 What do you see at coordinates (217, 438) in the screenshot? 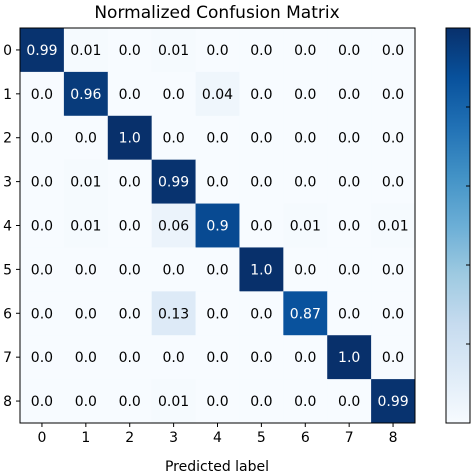
I see `x-tick-label-4: 4` at bounding box center [217, 438].